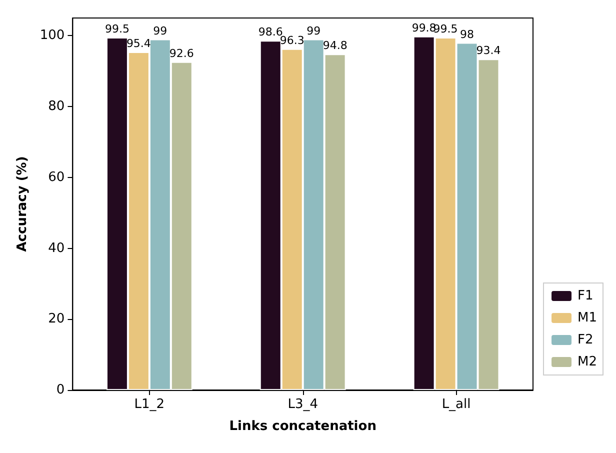 The width and height of the screenshot is (616, 453). I want to click on y-tick-label: 0, so click(60, 390).